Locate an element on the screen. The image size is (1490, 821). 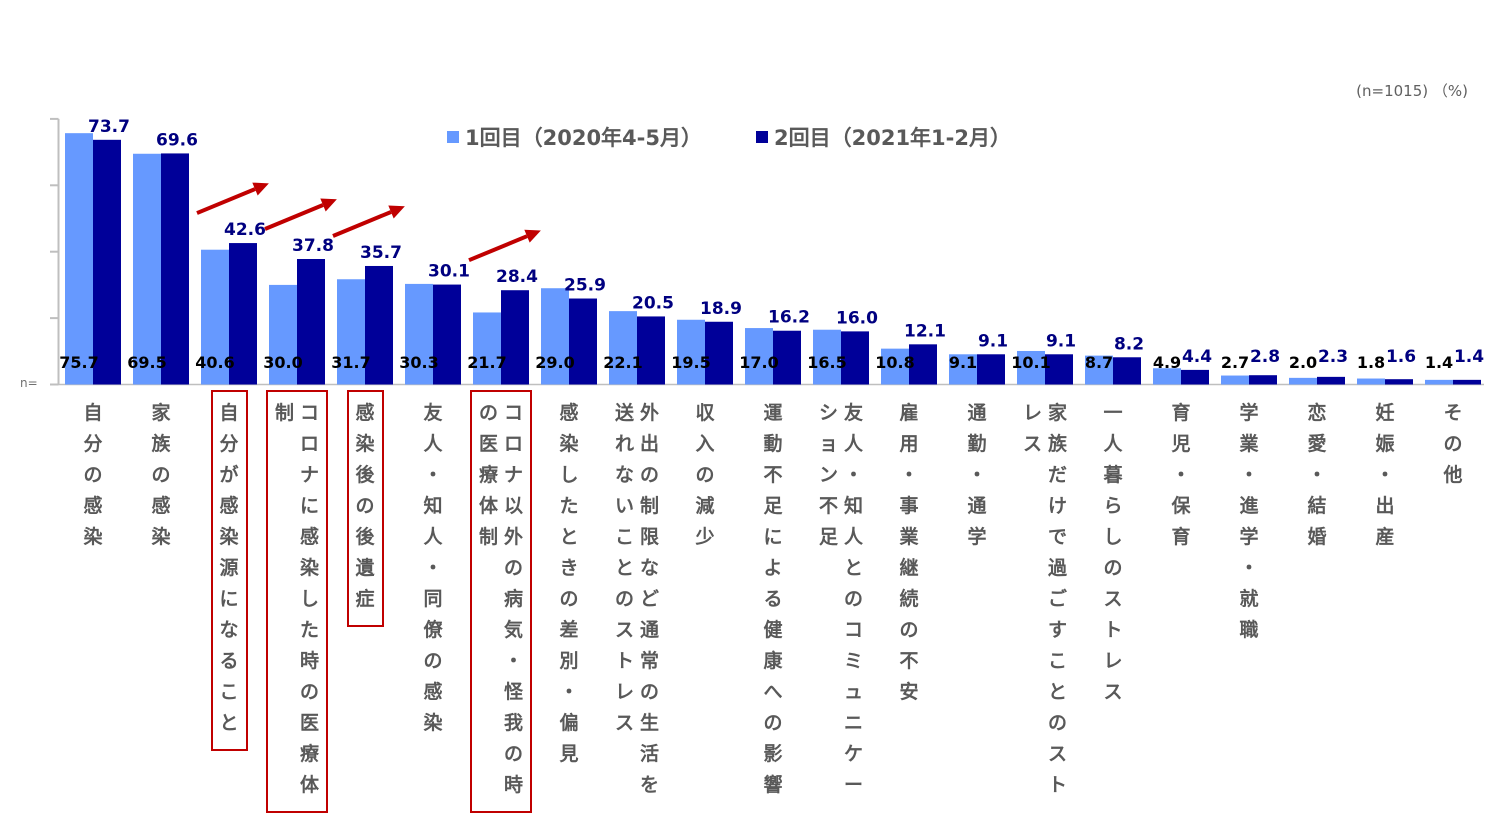
category-label-column: 感染後の後遺症 is located at coordinates (365, 506).